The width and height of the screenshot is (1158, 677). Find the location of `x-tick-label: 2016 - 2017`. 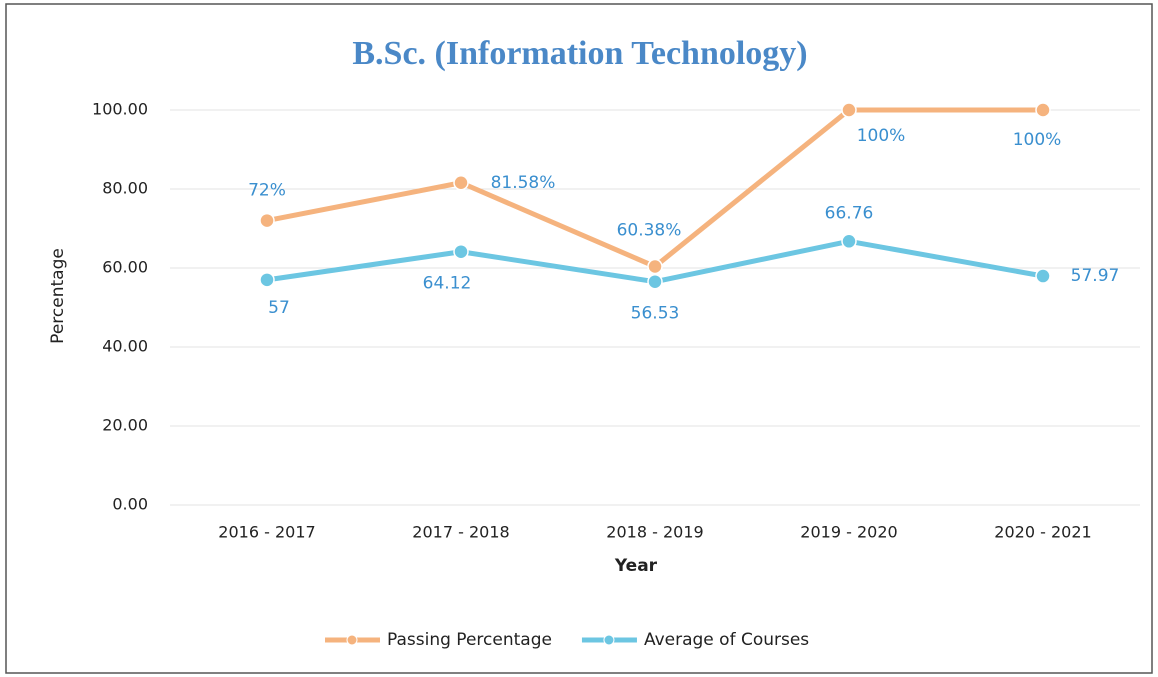

x-tick-label: 2016 - 2017 is located at coordinates (266, 532).